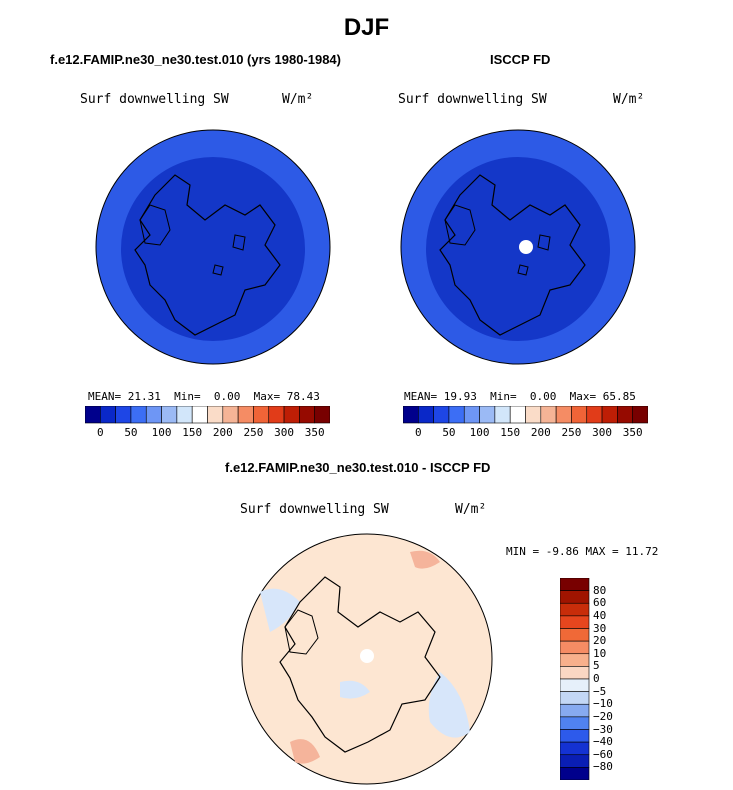 Image resolution: width=733 pixels, height=790 pixels. I want to click on colorbar-tick-label: −20, so click(603, 716).